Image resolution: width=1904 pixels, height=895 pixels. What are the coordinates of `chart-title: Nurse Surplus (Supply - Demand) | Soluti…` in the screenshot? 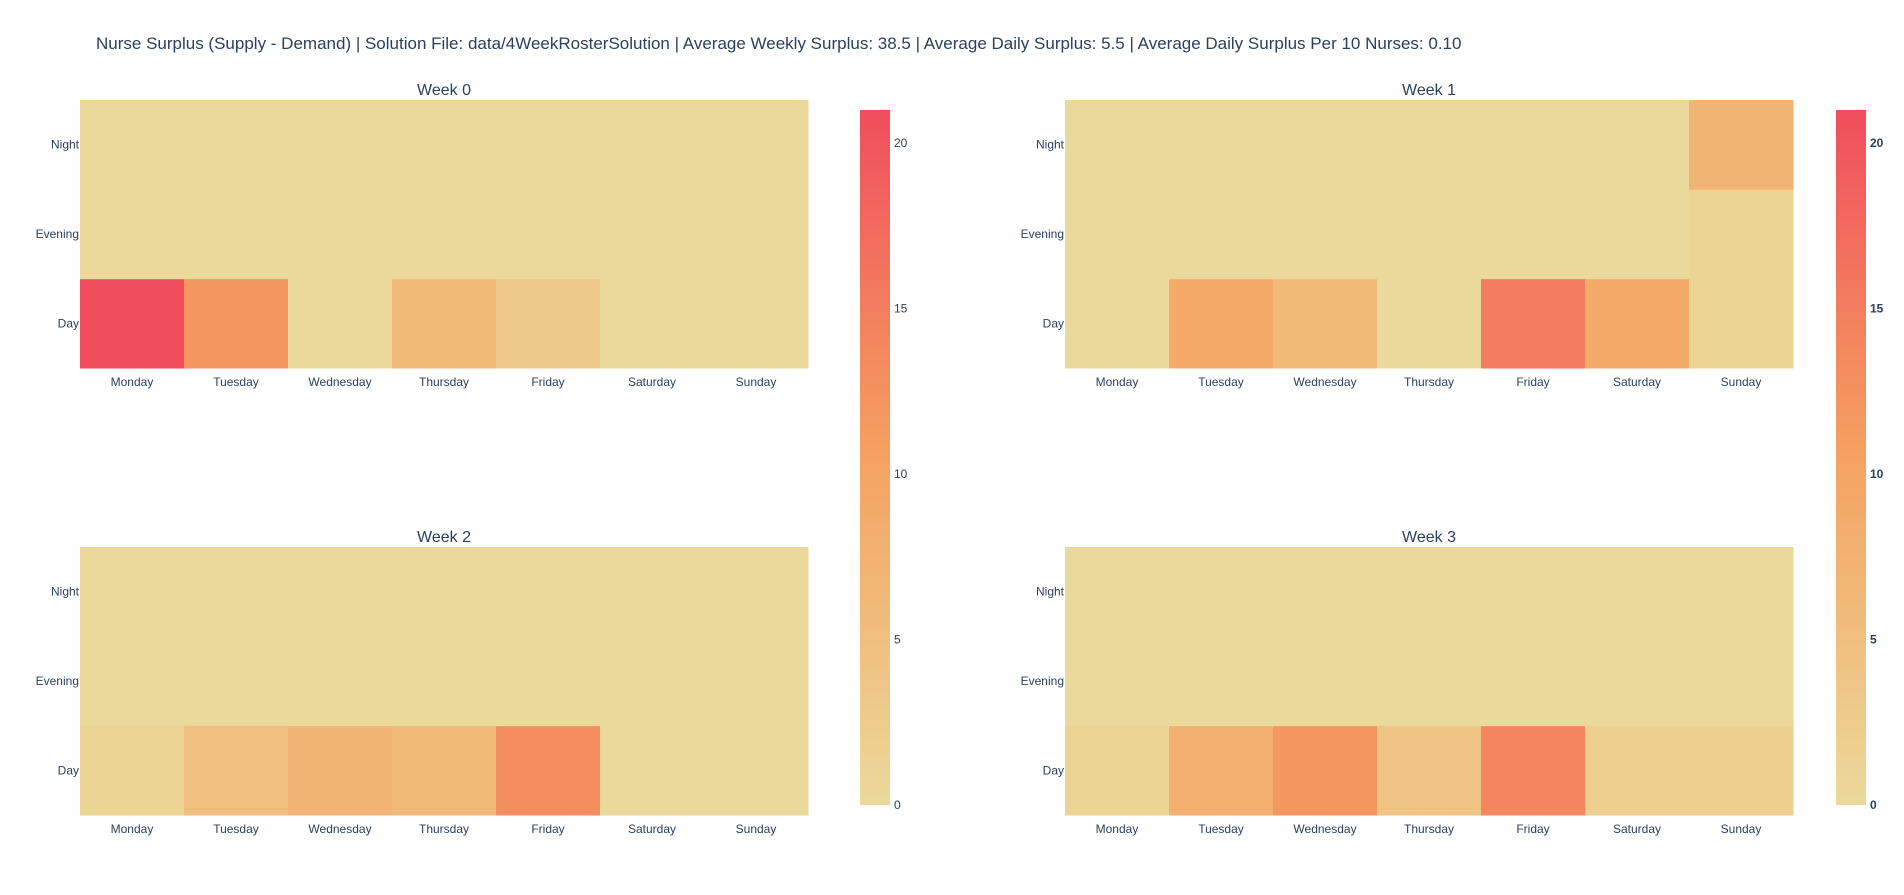 It's located at (778, 43).